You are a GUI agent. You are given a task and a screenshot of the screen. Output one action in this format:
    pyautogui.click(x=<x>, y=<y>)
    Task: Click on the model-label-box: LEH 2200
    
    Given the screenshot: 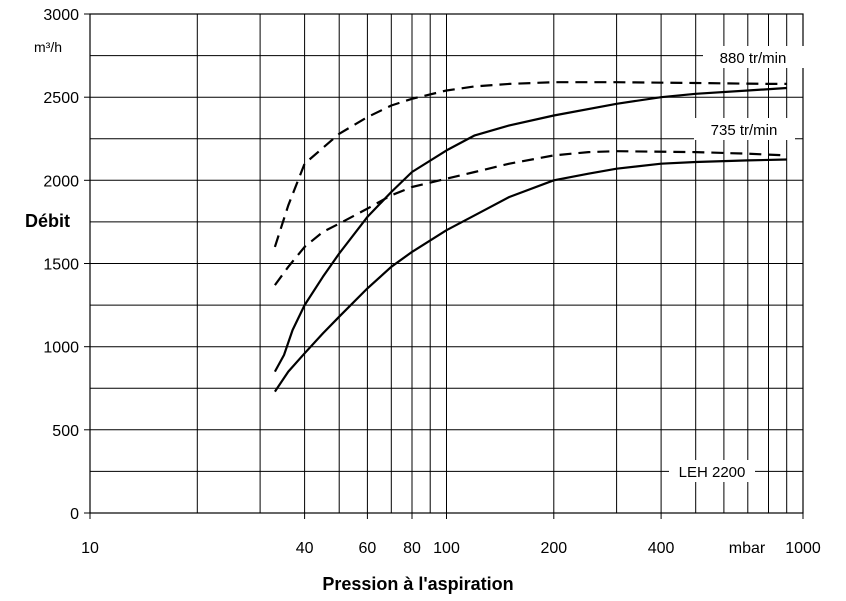 What is the action you would take?
    pyautogui.click(x=712, y=471)
    